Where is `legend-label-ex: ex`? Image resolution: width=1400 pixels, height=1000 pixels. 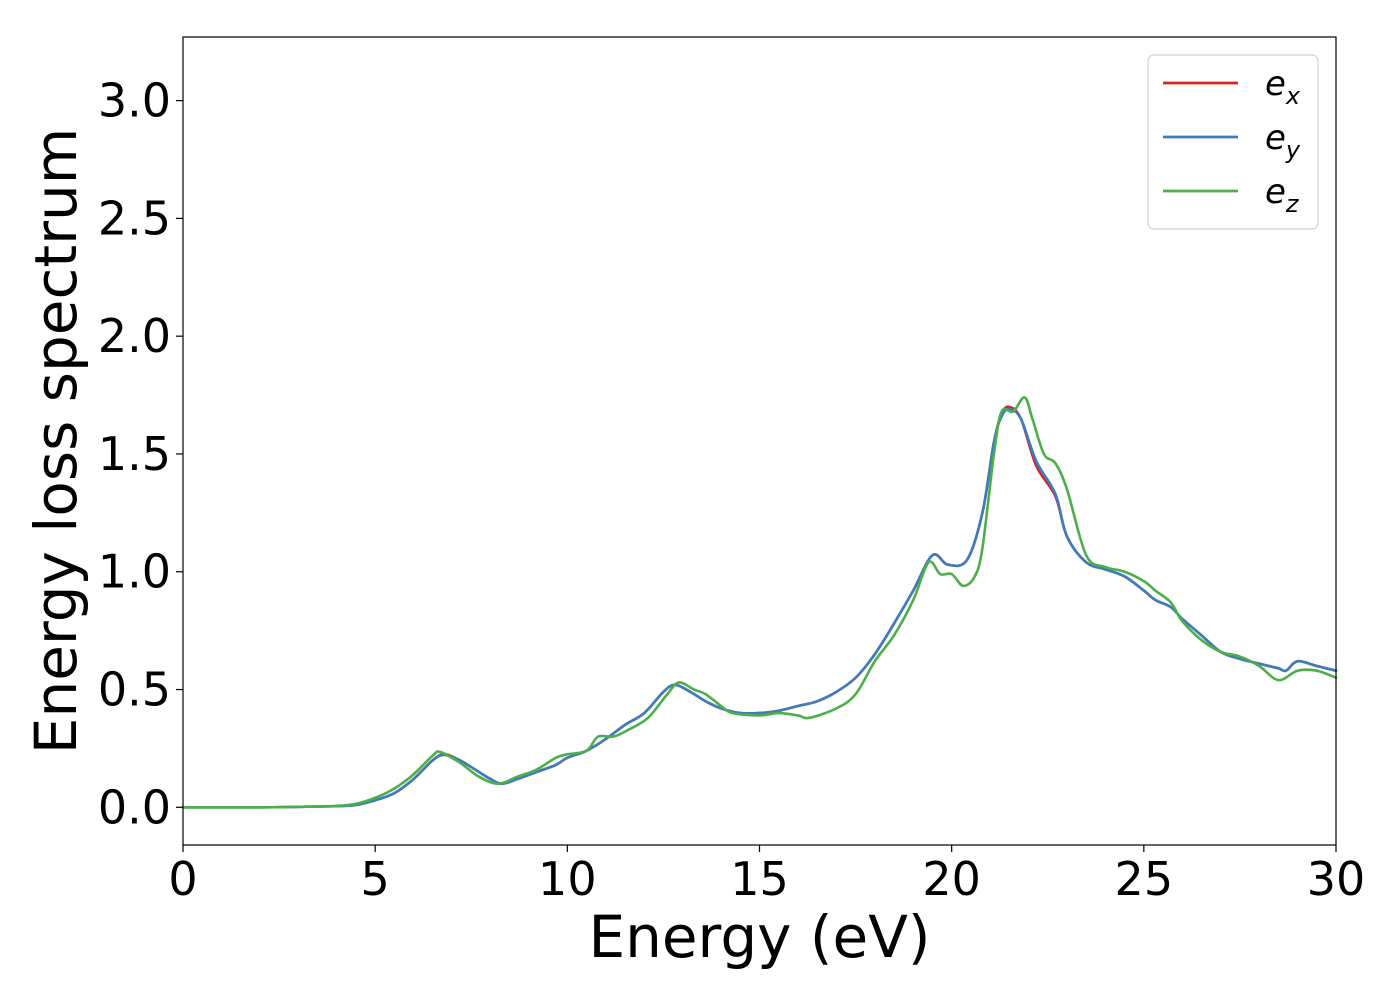
legend-label-ex: ex is located at coordinates (1283, 87).